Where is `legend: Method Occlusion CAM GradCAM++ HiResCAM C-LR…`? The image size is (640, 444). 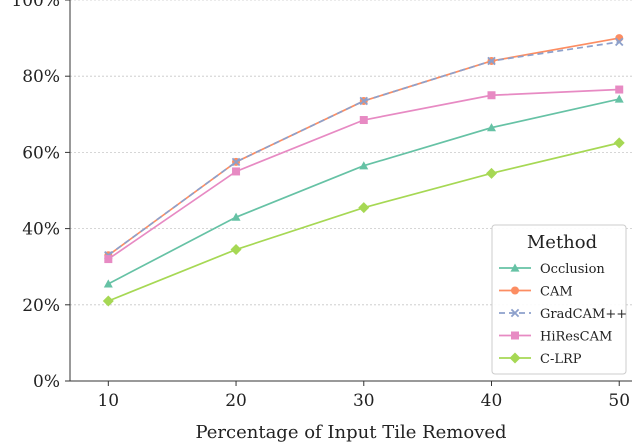 legend: Method Occlusion CAM GradCAM++ HiResCAM C-LR… is located at coordinates (559, 299).